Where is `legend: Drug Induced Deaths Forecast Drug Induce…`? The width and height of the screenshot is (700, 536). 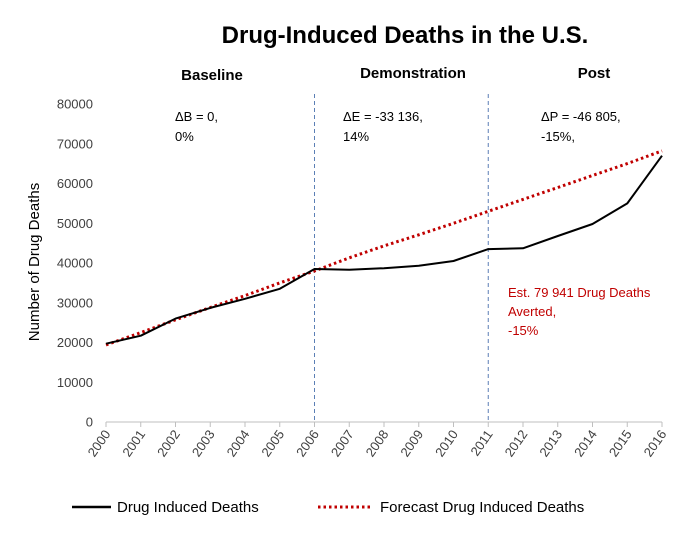 legend: Drug Induced Deaths Forecast Drug Induce… is located at coordinates (328, 507).